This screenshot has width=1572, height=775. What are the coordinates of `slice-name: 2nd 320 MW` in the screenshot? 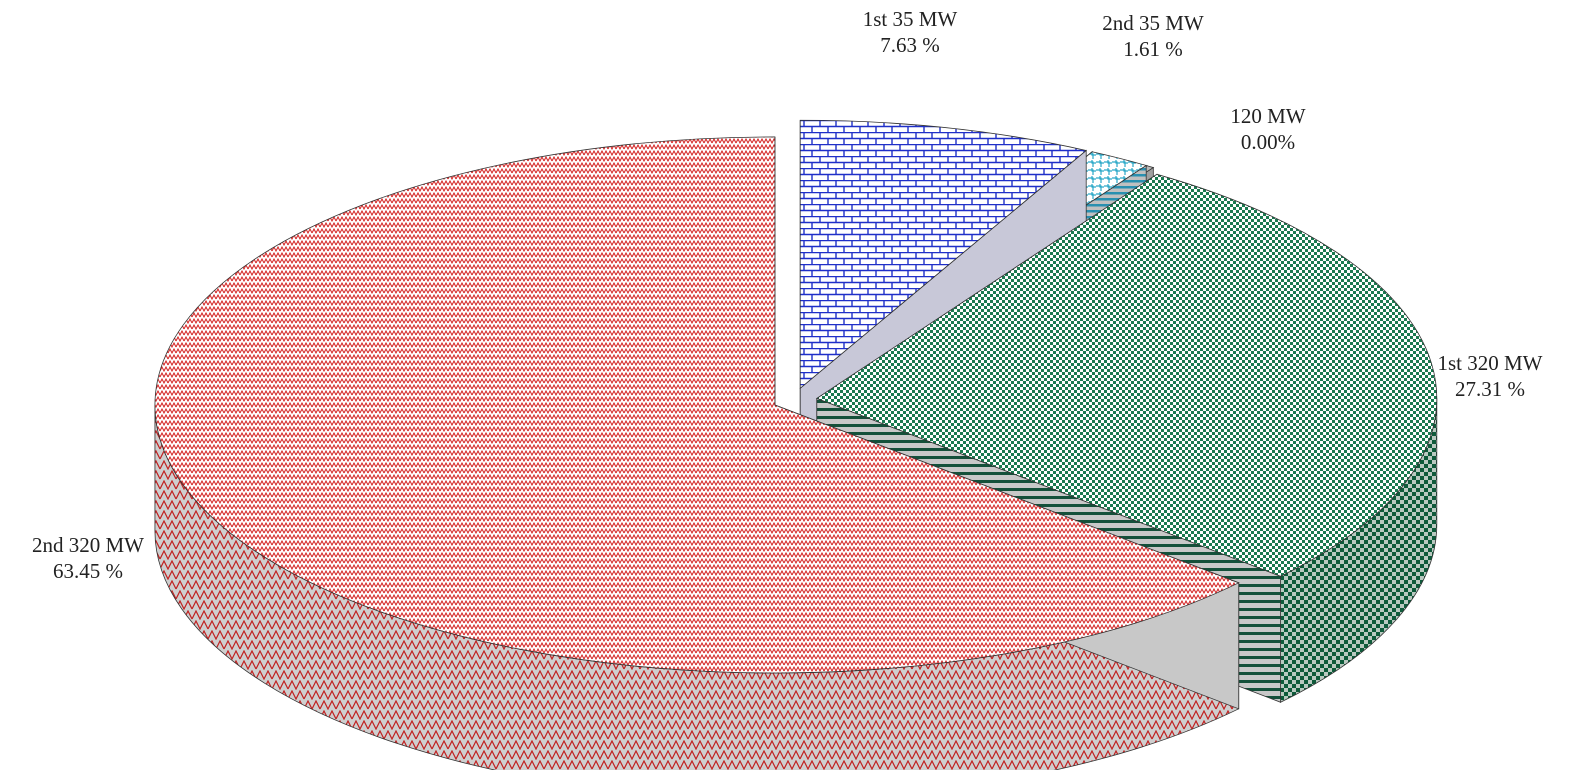 It's located at (88, 545).